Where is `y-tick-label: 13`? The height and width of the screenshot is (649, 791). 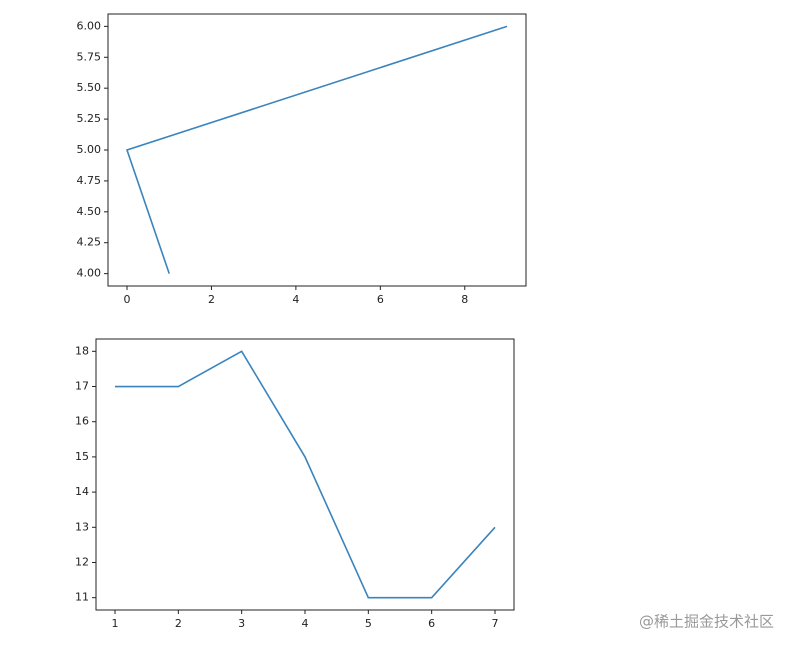 y-tick-label: 13 is located at coordinates (82, 526).